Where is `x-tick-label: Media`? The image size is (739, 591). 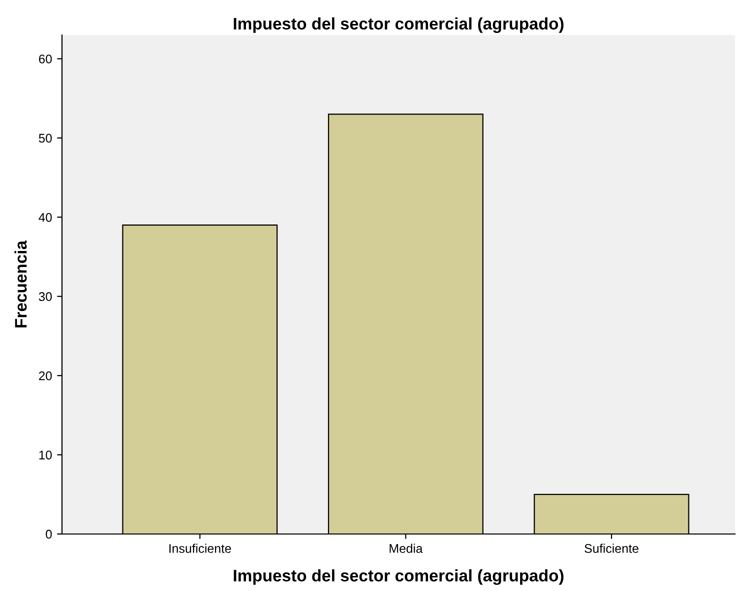
x-tick-label: Media is located at coordinates (406, 548).